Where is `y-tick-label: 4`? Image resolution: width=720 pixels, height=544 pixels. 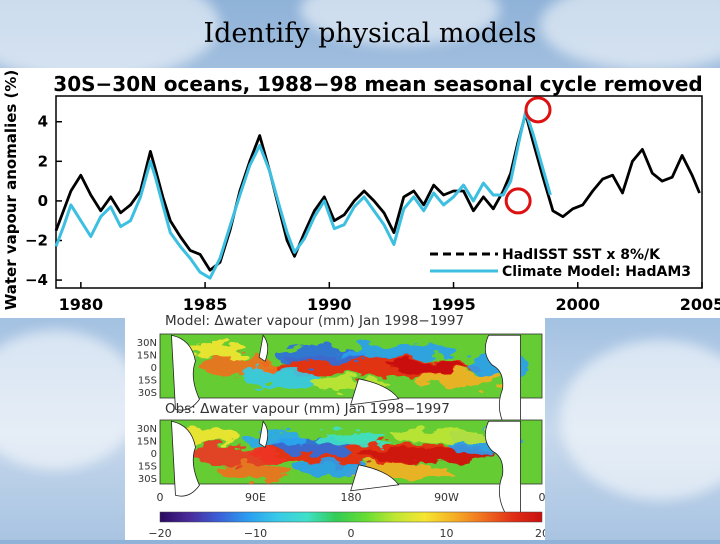 y-tick-label: 4 is located at coordinates (43, 122).